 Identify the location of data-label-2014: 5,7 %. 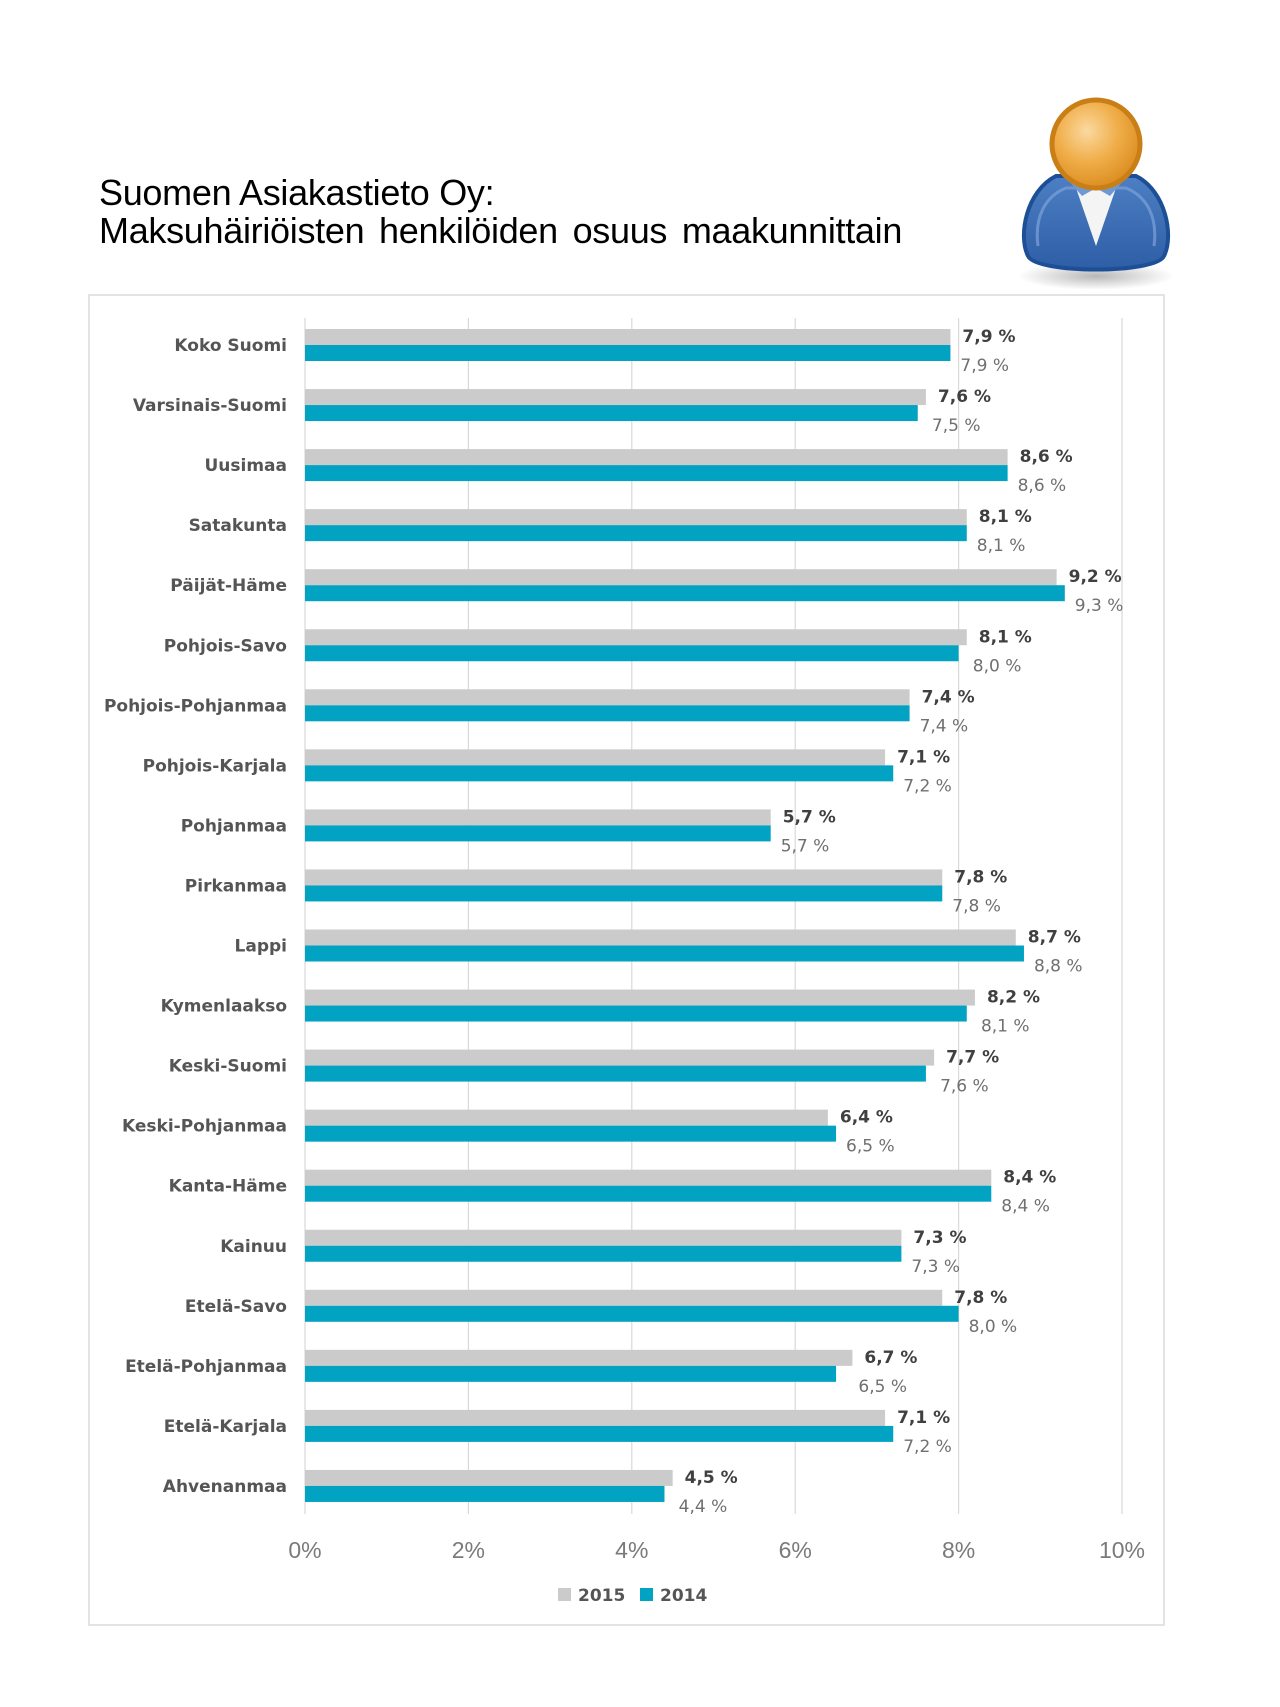
(805, 846).